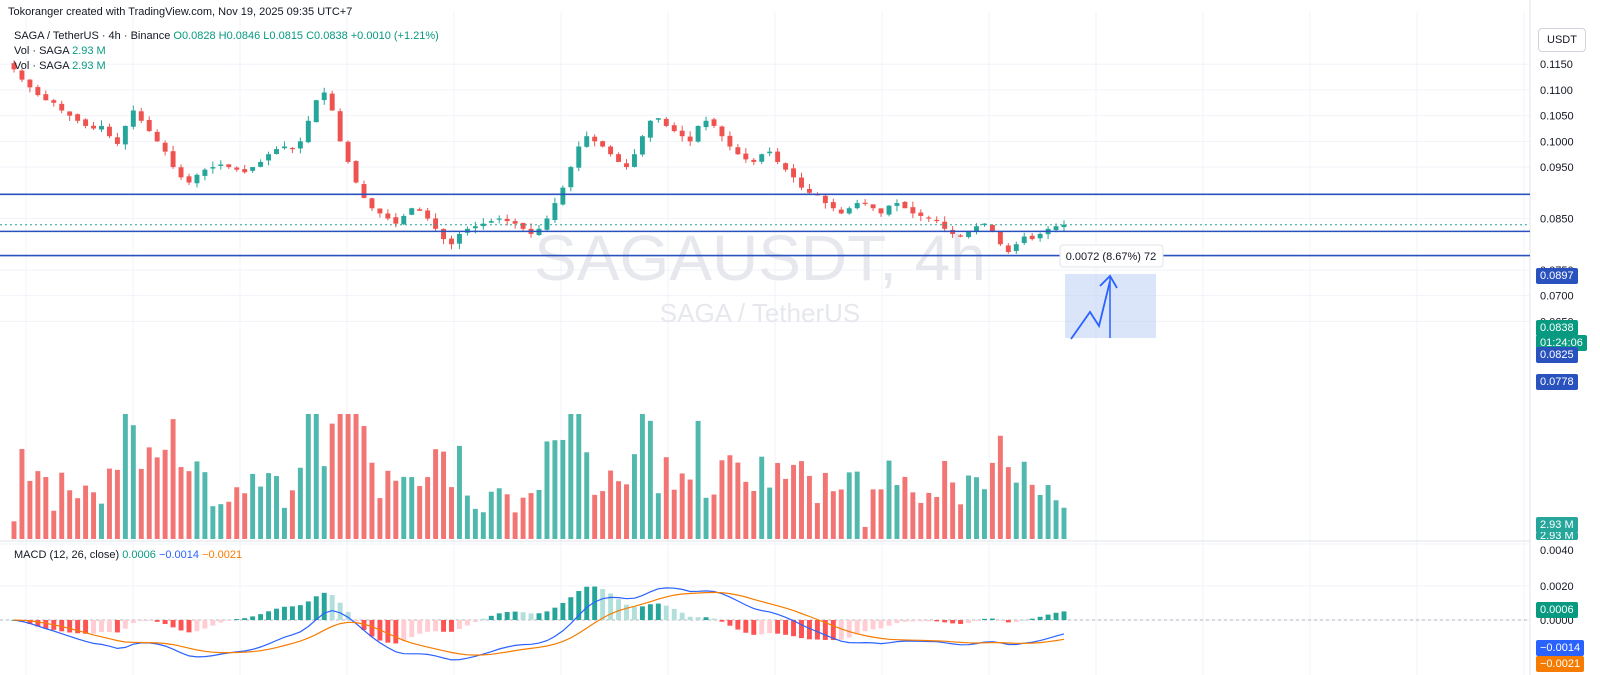 The image size is (1600, 675). What do you see at coordinates (1562, 40) in the screenshot?
I see `currency-unit-button: USDT` at bounding box center [1562, 40].